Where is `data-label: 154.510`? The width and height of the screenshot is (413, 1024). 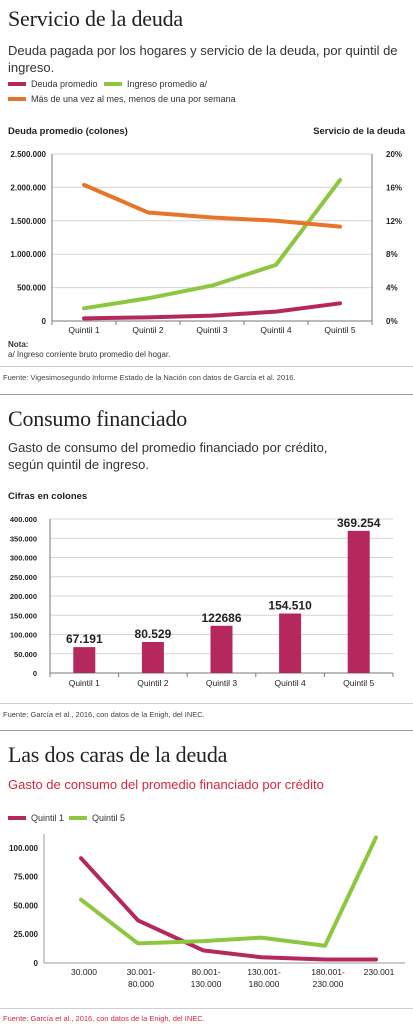
data-label: 154.510 is located at coordinates (290, 606).